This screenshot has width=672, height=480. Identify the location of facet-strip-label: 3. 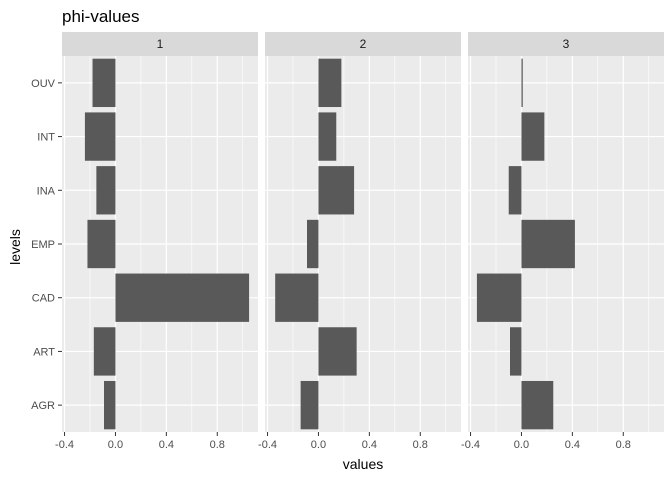
(566, 44).